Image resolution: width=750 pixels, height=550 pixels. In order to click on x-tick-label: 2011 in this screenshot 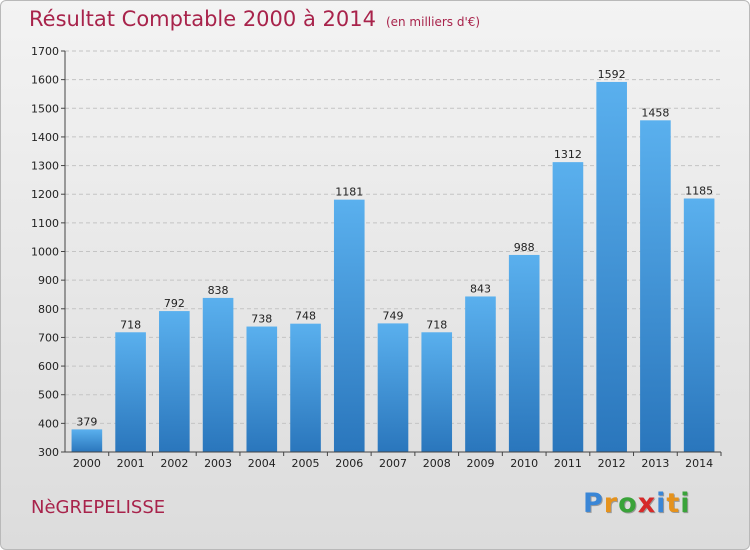, I will do `click(568, 463)`.